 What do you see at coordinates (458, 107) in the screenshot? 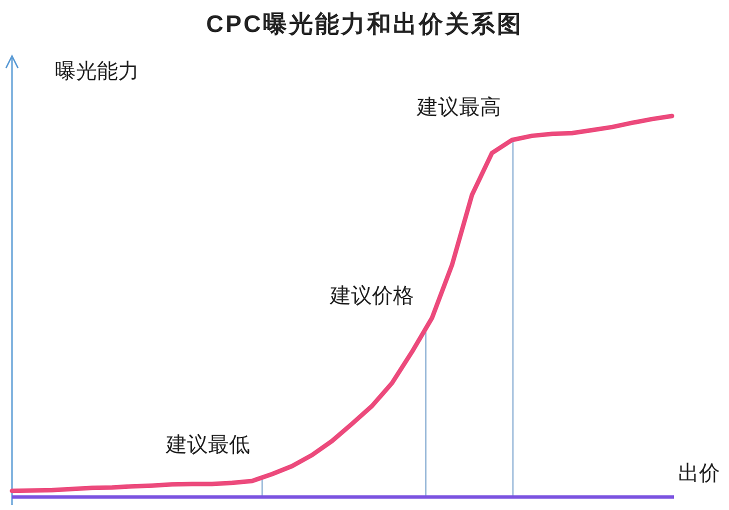
I see `annotation: 建议最高` at bounding box center [458, 107].